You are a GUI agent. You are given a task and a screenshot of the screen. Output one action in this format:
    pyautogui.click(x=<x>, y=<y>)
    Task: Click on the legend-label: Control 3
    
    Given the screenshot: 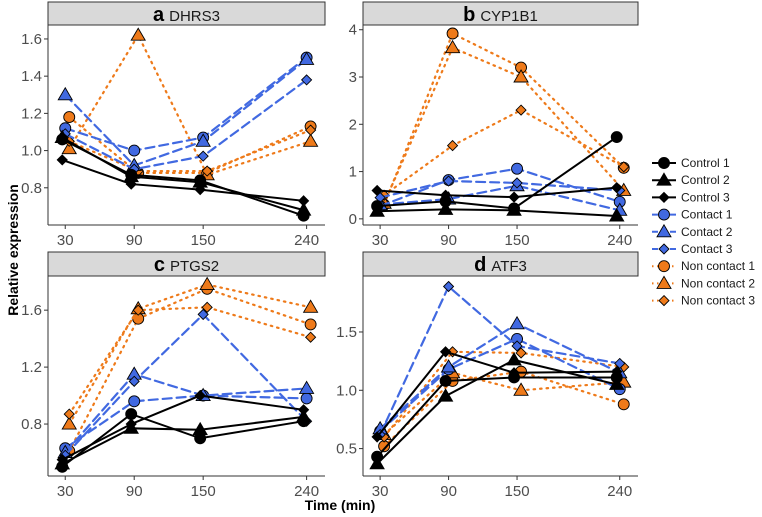 What is the action you would take?
    pyautogui.click(x=705, y=197)
    